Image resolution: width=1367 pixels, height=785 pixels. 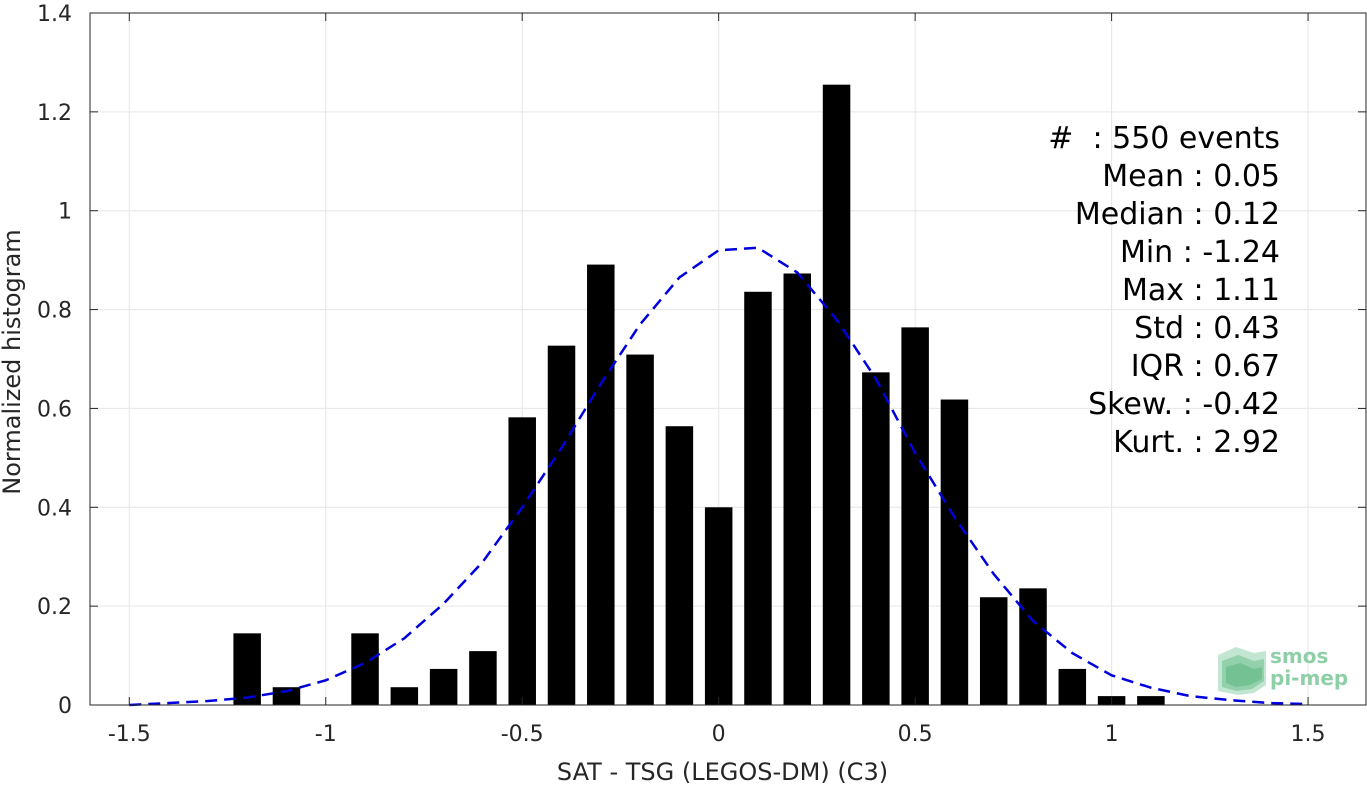 I want to click on x-tick-label: 1, so click(x=1112, y=734).